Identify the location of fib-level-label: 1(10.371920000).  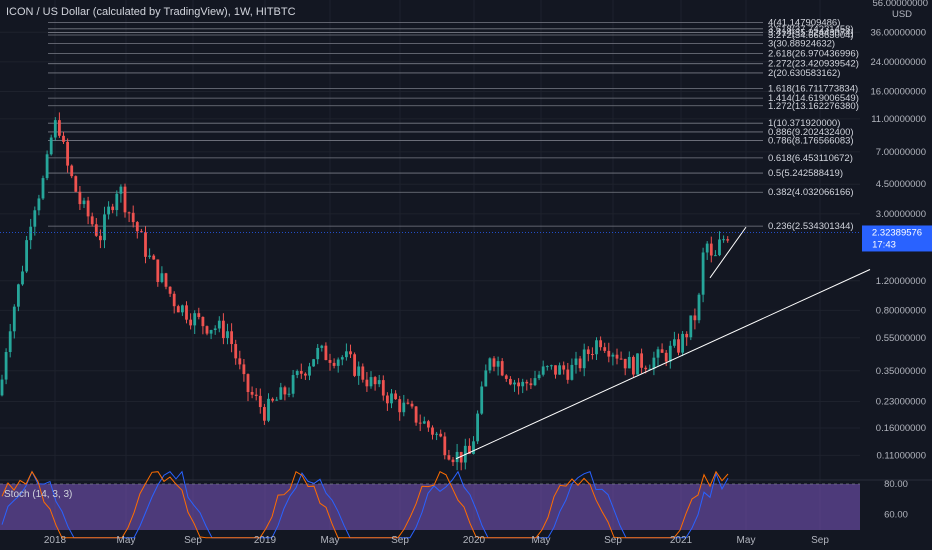
(804, 123).